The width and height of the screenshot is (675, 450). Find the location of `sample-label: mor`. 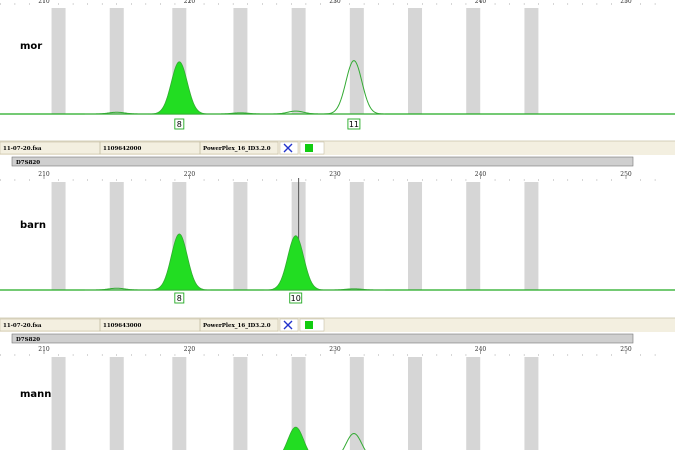

sample-label: mor is located at coordinates (31, 46).